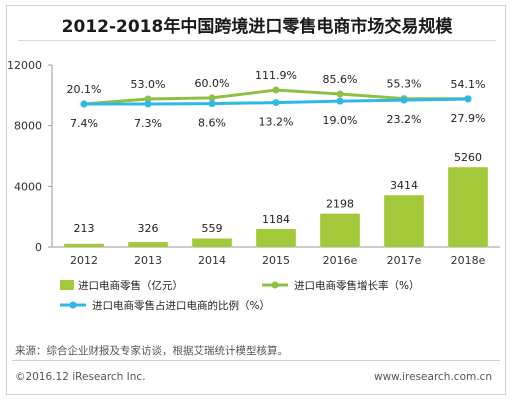  Describe the element at coordinates (276, 260) in the screenshot. I see `x-tick-label: 2015` at that location.